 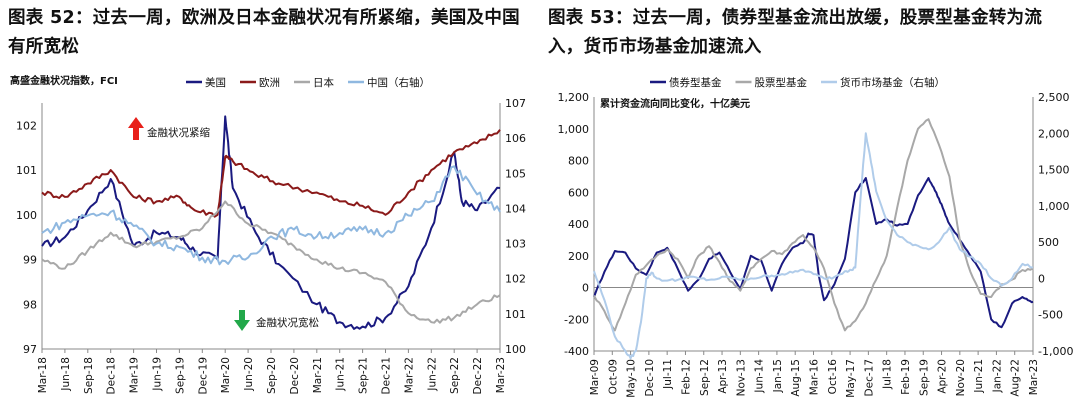 What do you see at coordinates (997, 376) in the screenshot?
I see `x-tick-label: Jan-22` at bounding box center [997, 376].